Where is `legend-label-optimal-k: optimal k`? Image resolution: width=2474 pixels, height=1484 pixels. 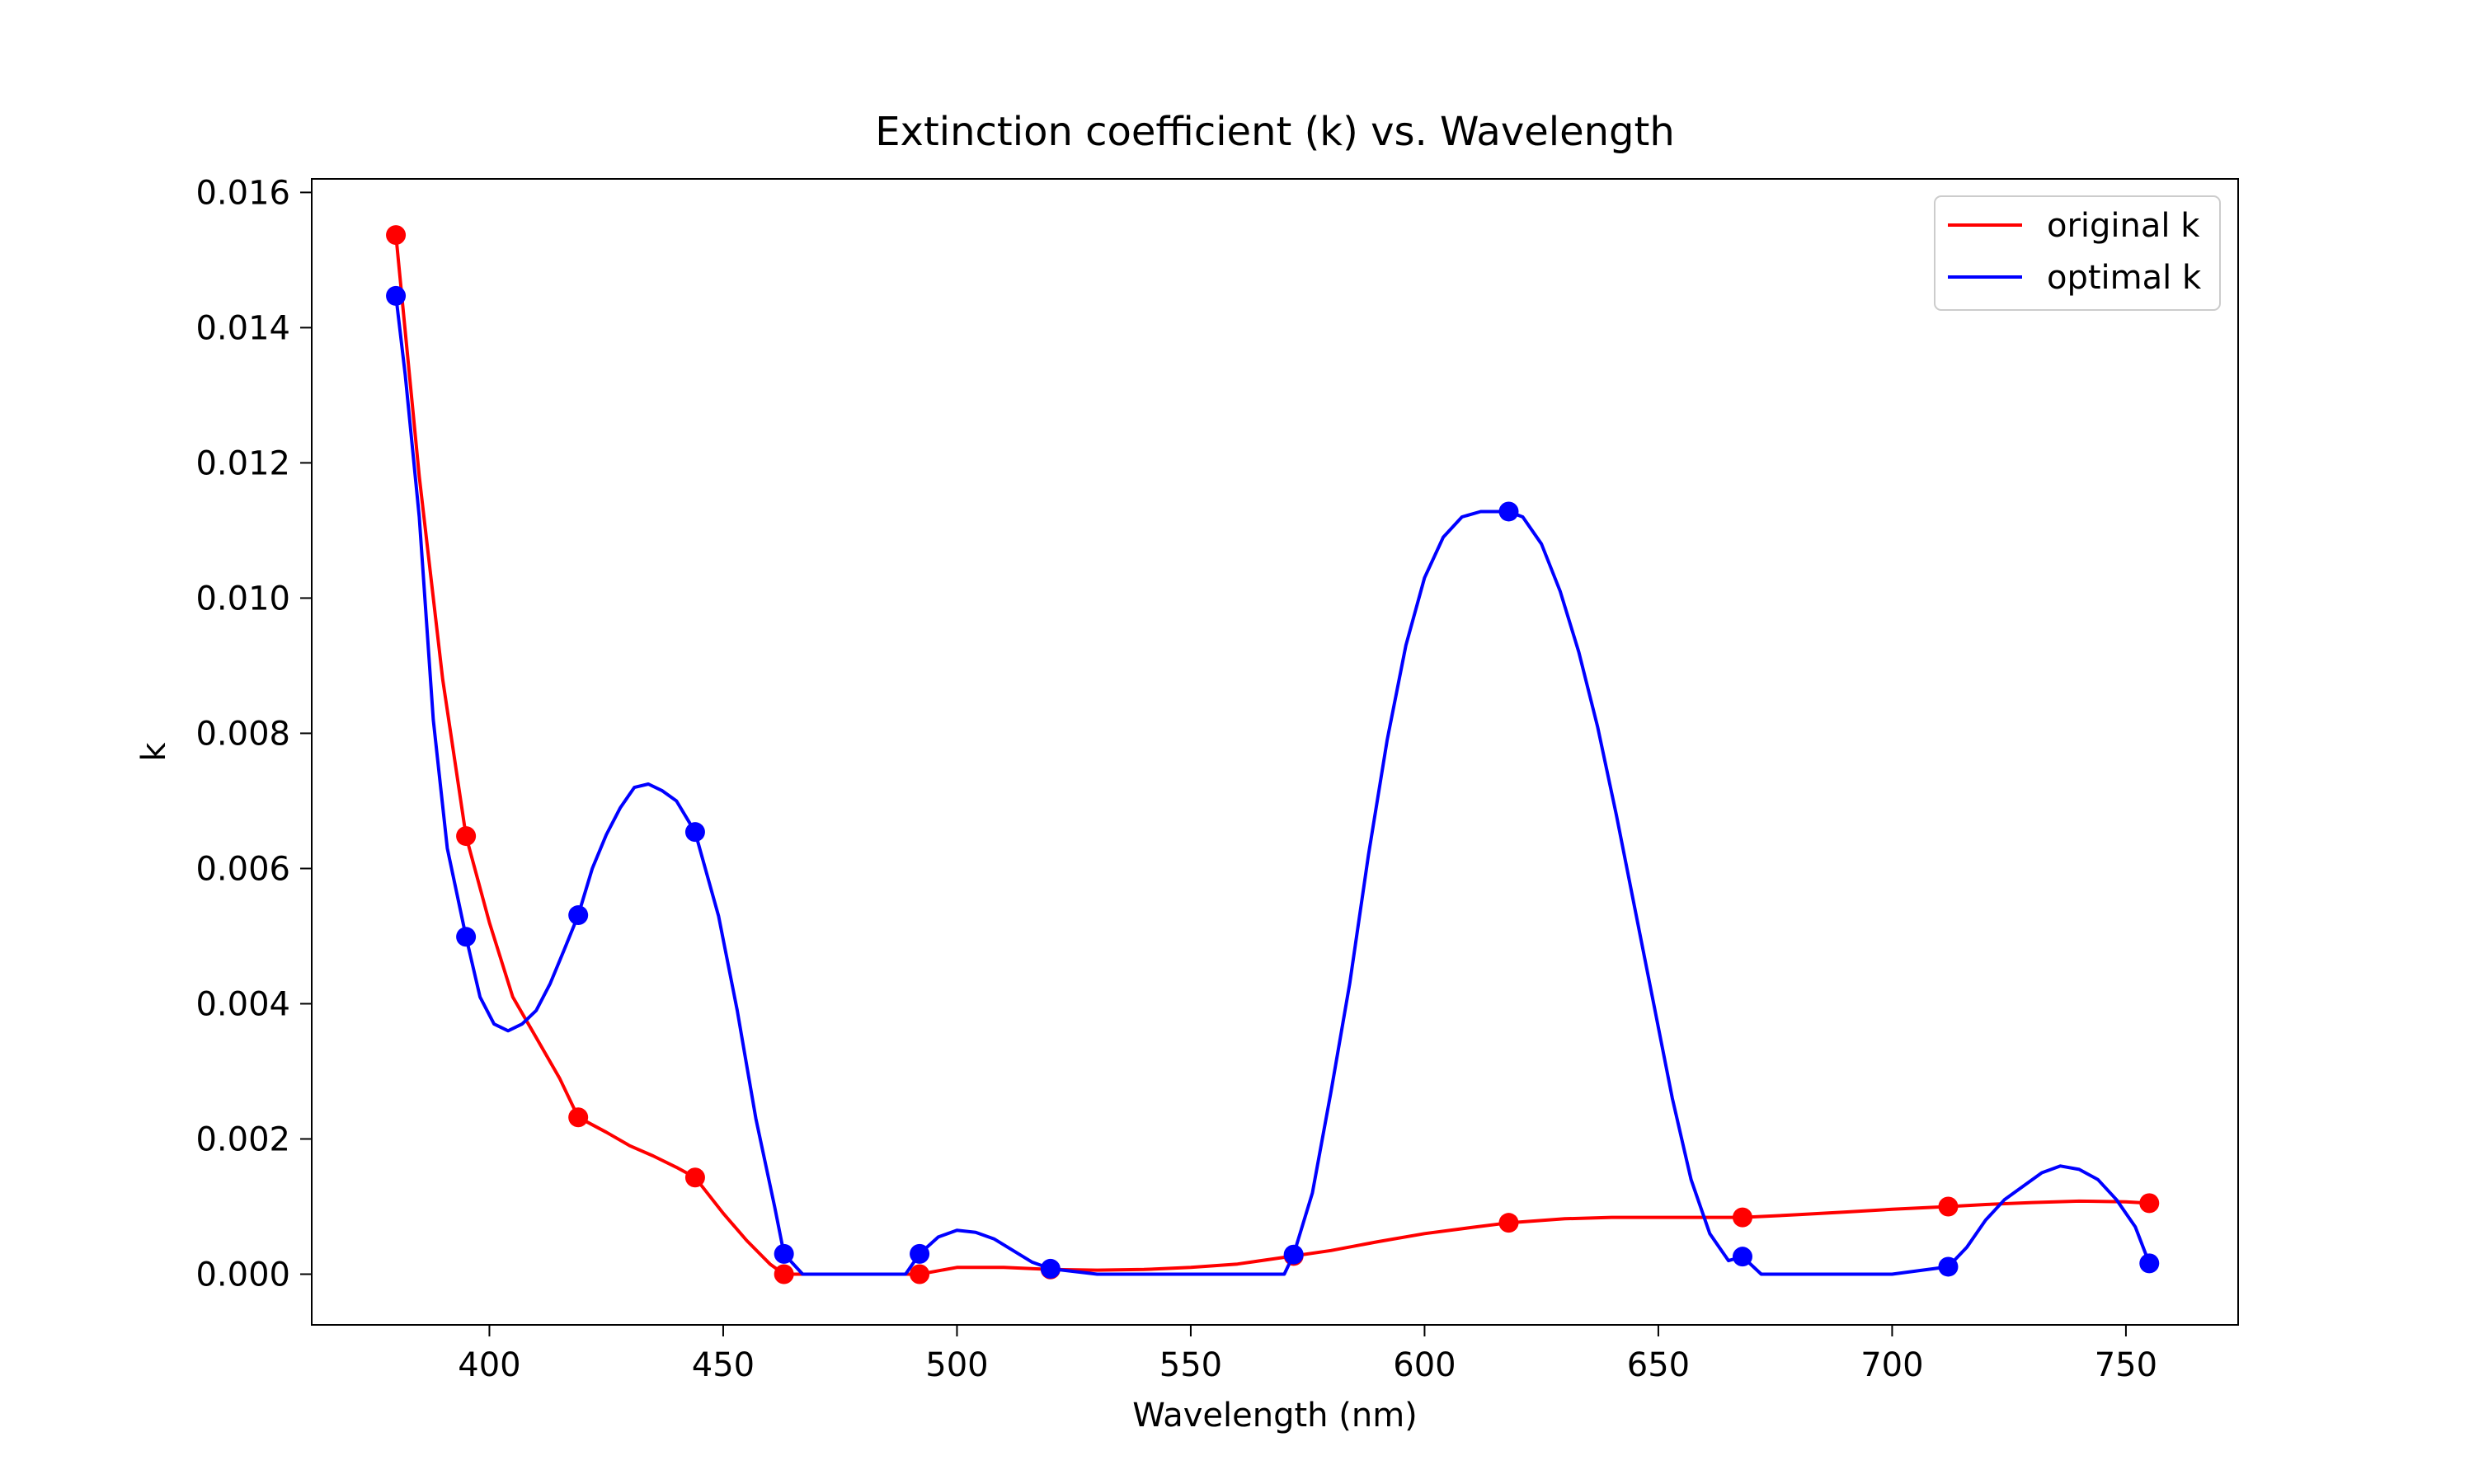
legend-label-optimal-k: optimal k is located at coordinates (2124, 278).